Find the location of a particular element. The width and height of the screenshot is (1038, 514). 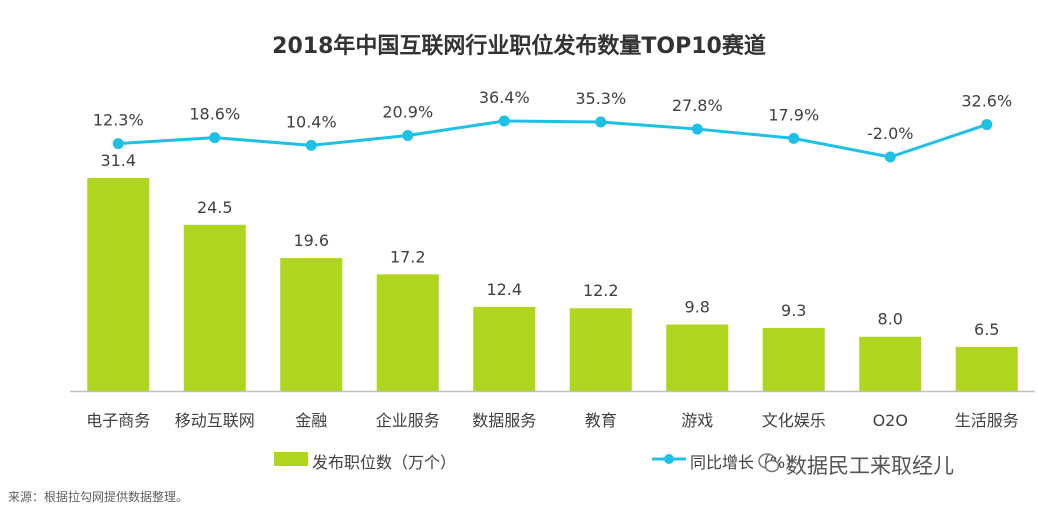

category-label: 游戏 is located at coordinates (697, 420).